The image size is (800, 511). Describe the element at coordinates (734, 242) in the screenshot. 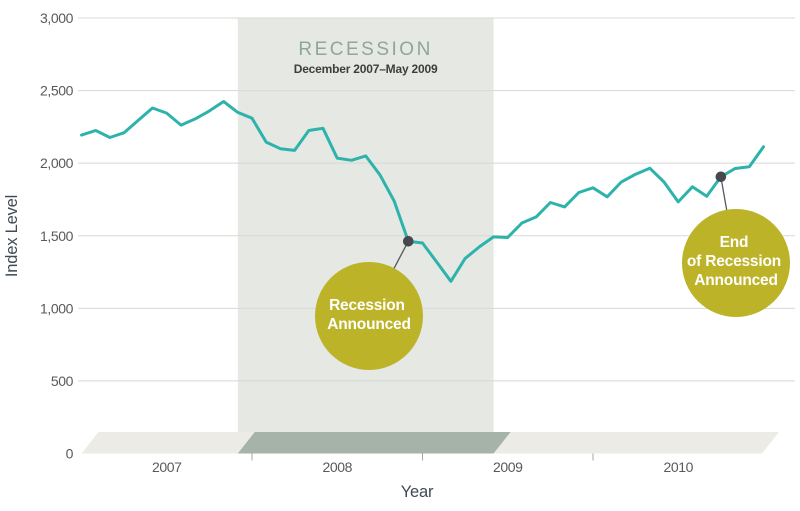

I see `bubble-label-line: End` at that location.